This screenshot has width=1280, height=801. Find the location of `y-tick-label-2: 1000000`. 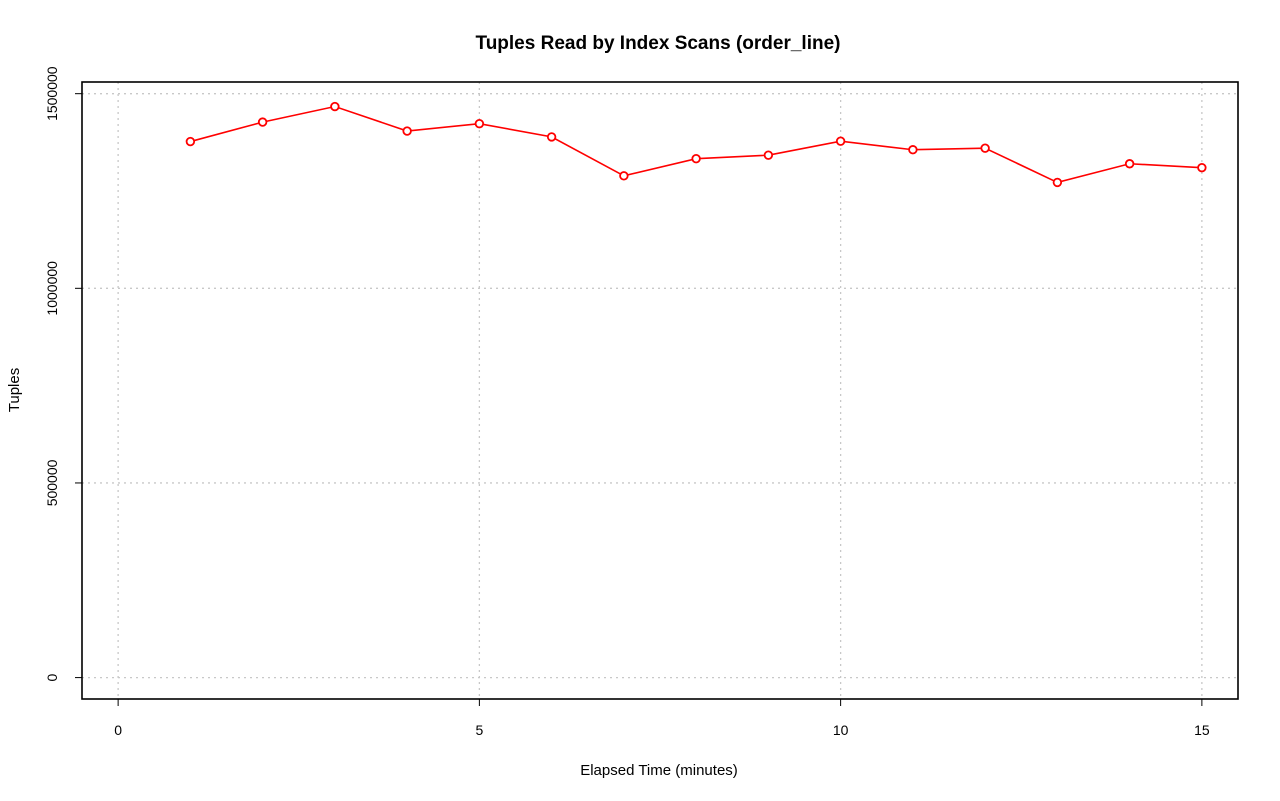

y-tick-label-2: 1000000 is located at coordinates (52, 288).